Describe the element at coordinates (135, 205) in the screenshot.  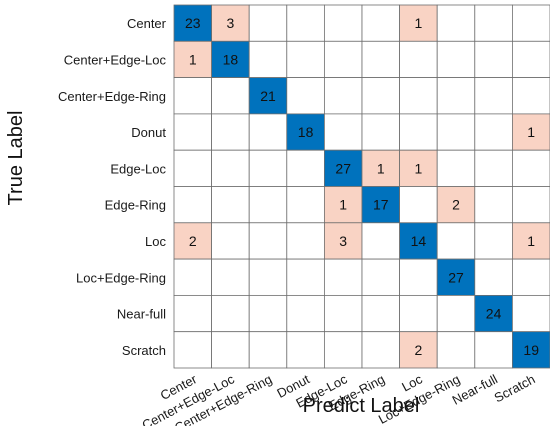
I see `row-tick-label: Edge-Ring` at that location.